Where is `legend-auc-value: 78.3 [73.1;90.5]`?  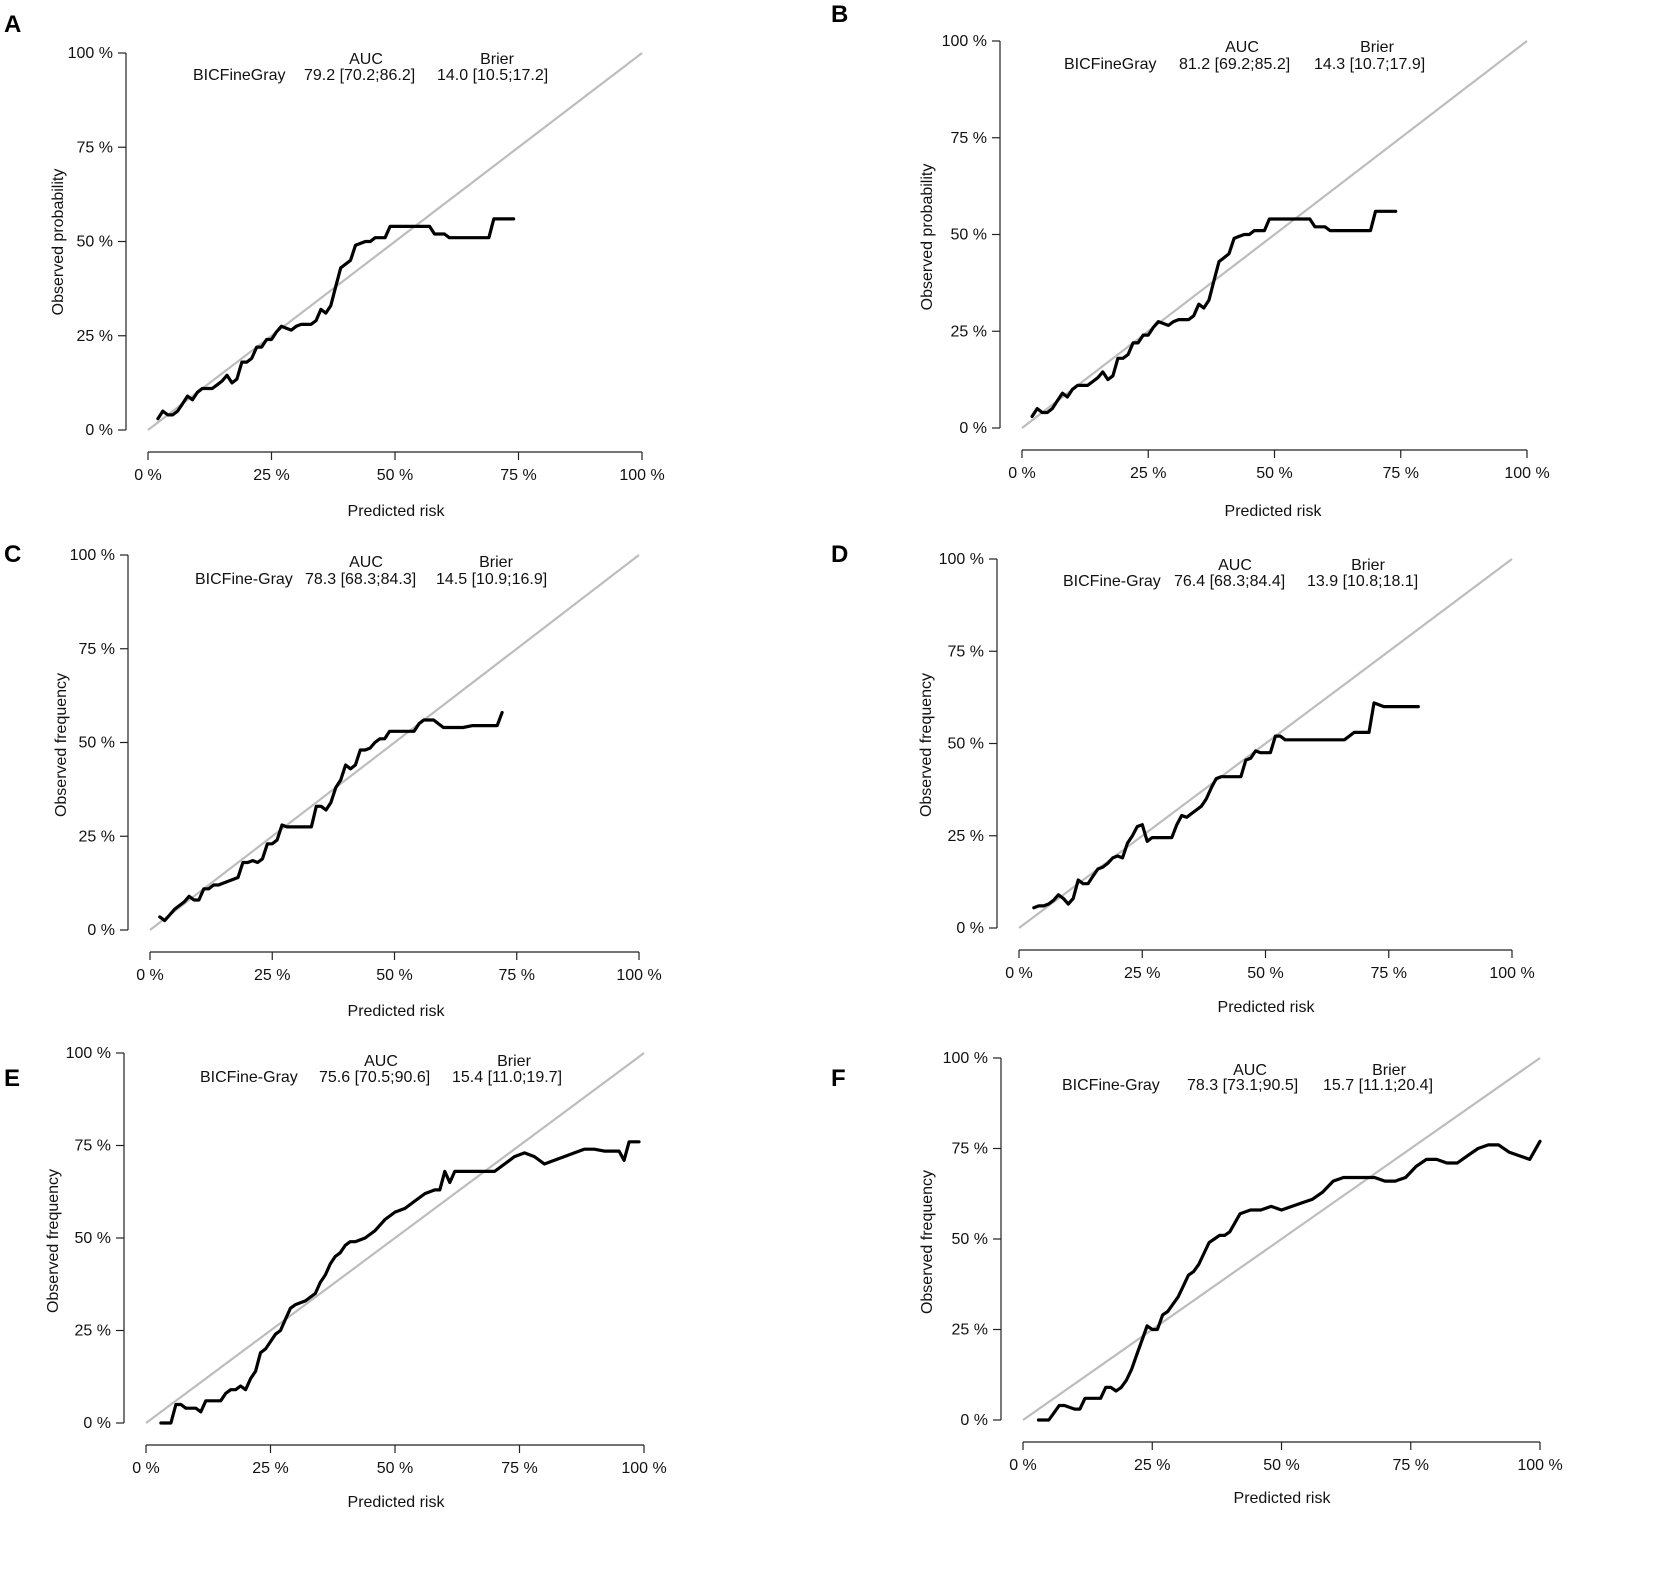
legend-auc-value: 78.3 [73.1;90.5] is located at coordinates (1242, 1085).